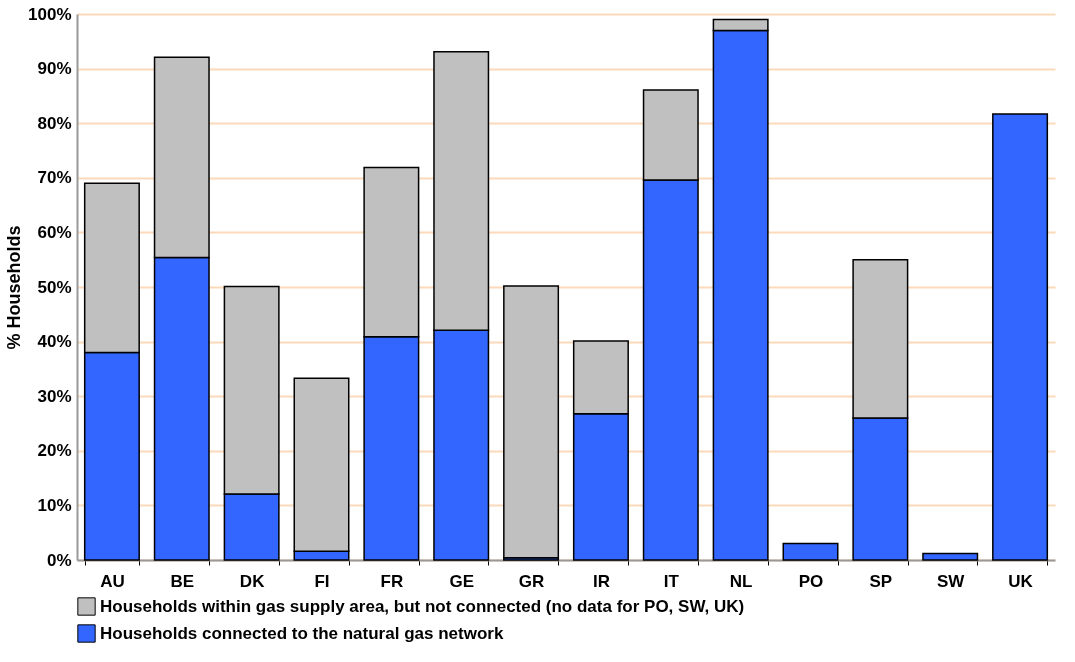 Image resolution: width=1075 pixels, height=662 pixels. What do you see at coordinates (881, 581) in the screenshot?
I see `x-tick-label: SP` at bounding box center [881, 581].